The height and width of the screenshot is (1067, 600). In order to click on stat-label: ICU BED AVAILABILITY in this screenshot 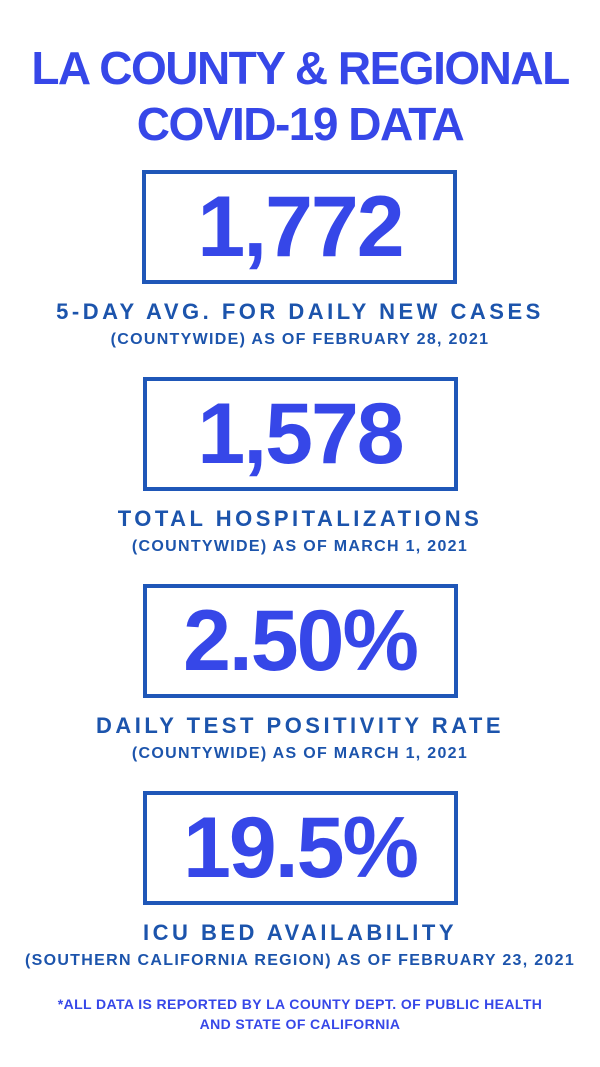, I will do `click(300, 932)`.